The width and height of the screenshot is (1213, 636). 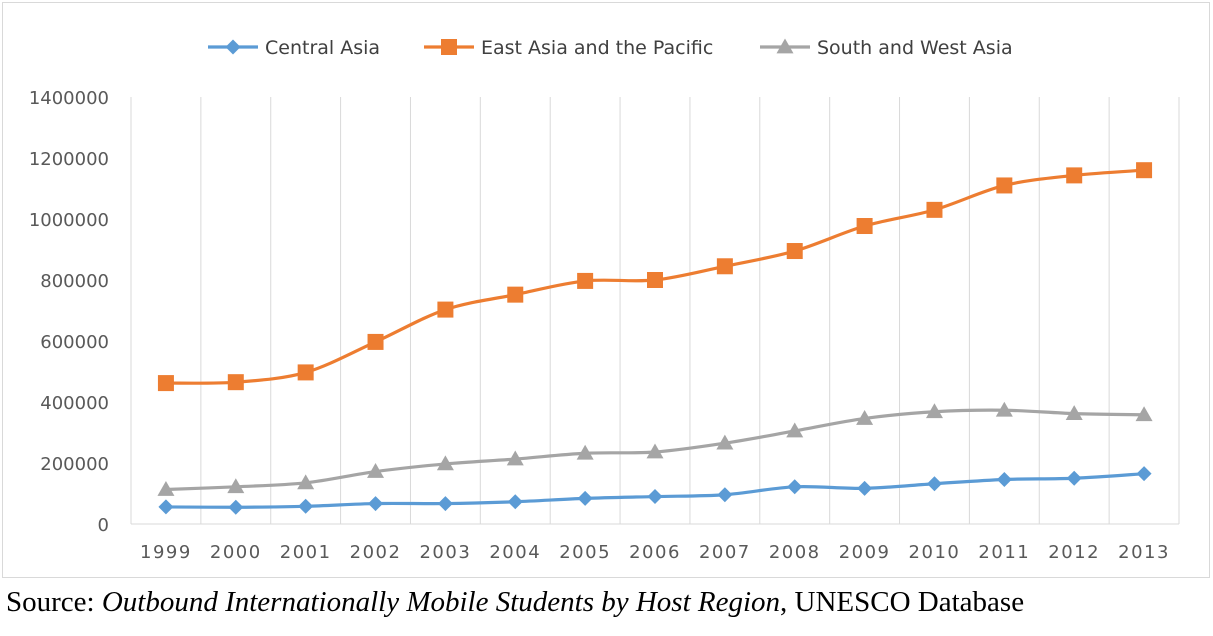 What do you see at coordinates (306, 552) in the screenshot?
I see `x-tick-label: 2001` at bounding box center [306, 552].